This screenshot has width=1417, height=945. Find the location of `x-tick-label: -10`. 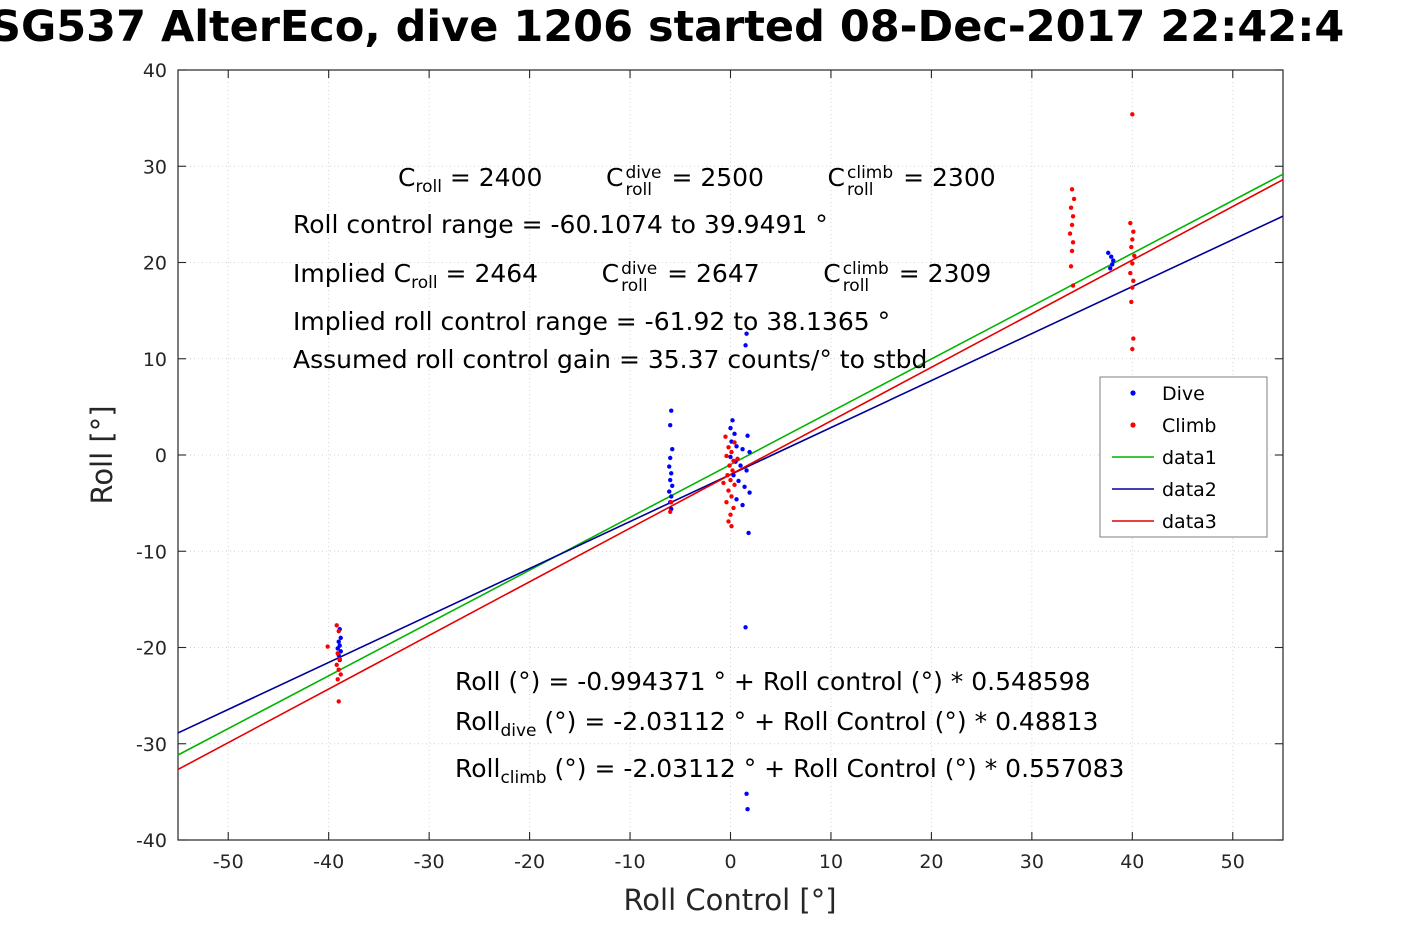

x-tick-label: -10 is located at coordinates (630, 862).